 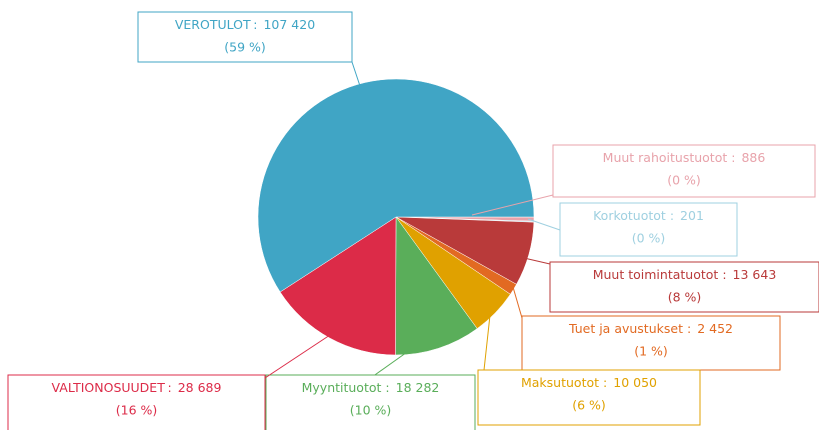 I want to click on data-label: Muut toimintatuotot:13 643, so click(x=685, y=274).